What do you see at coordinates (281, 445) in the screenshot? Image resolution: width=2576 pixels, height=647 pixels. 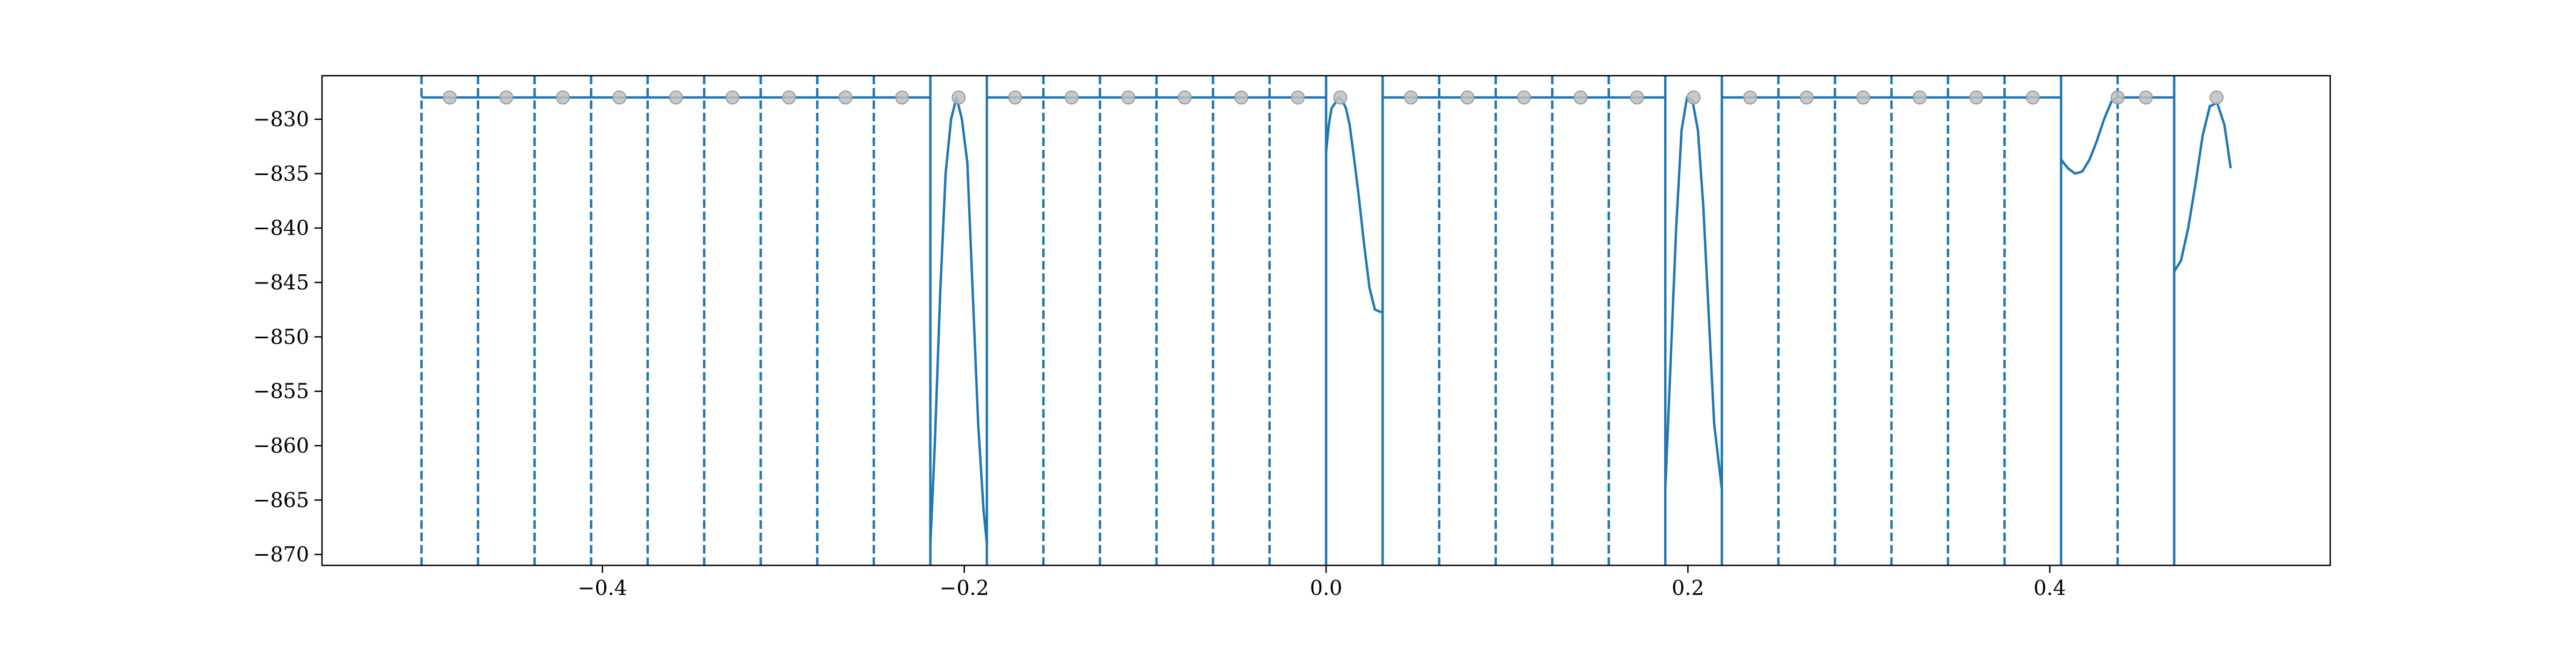 I see `y-tick-label-6: −860` at bounding box center [281, 445].